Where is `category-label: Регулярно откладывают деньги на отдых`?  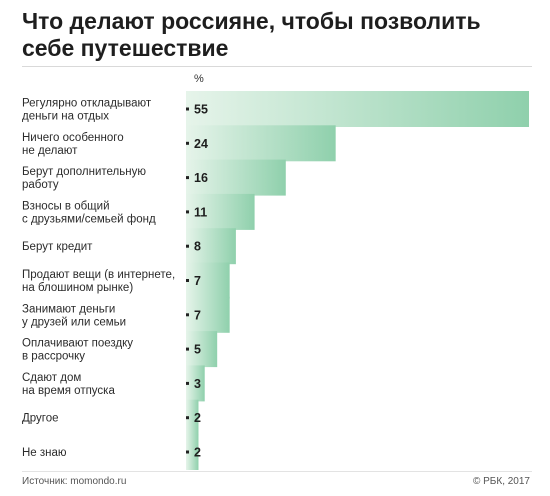 category-label: Регулярно откладывают деньги на отдых is located at coordinates (87, 110).